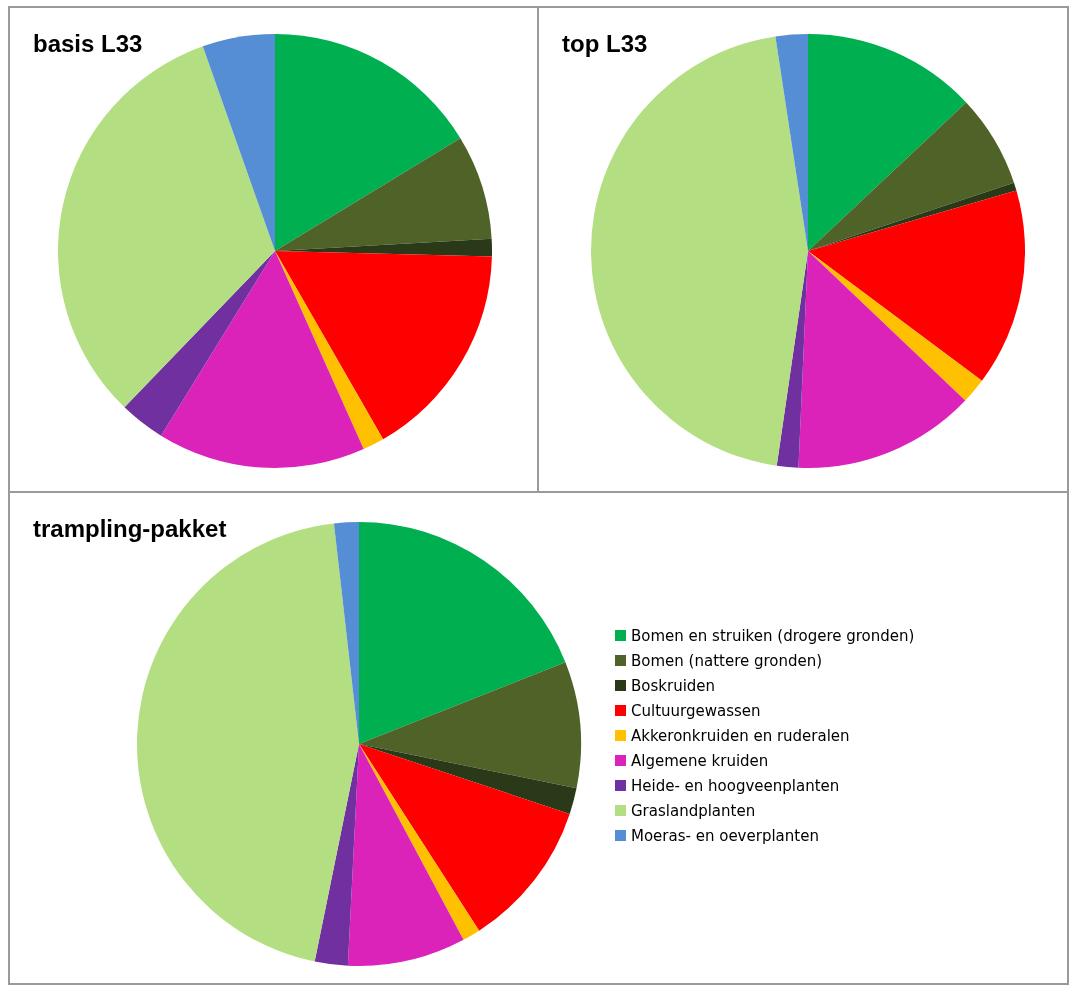 The image size is (1069, 985). What do you see at coordinates (605, 43) in the screenshot?
I see `chart-title: top L33` at bounding box center [605, 43].